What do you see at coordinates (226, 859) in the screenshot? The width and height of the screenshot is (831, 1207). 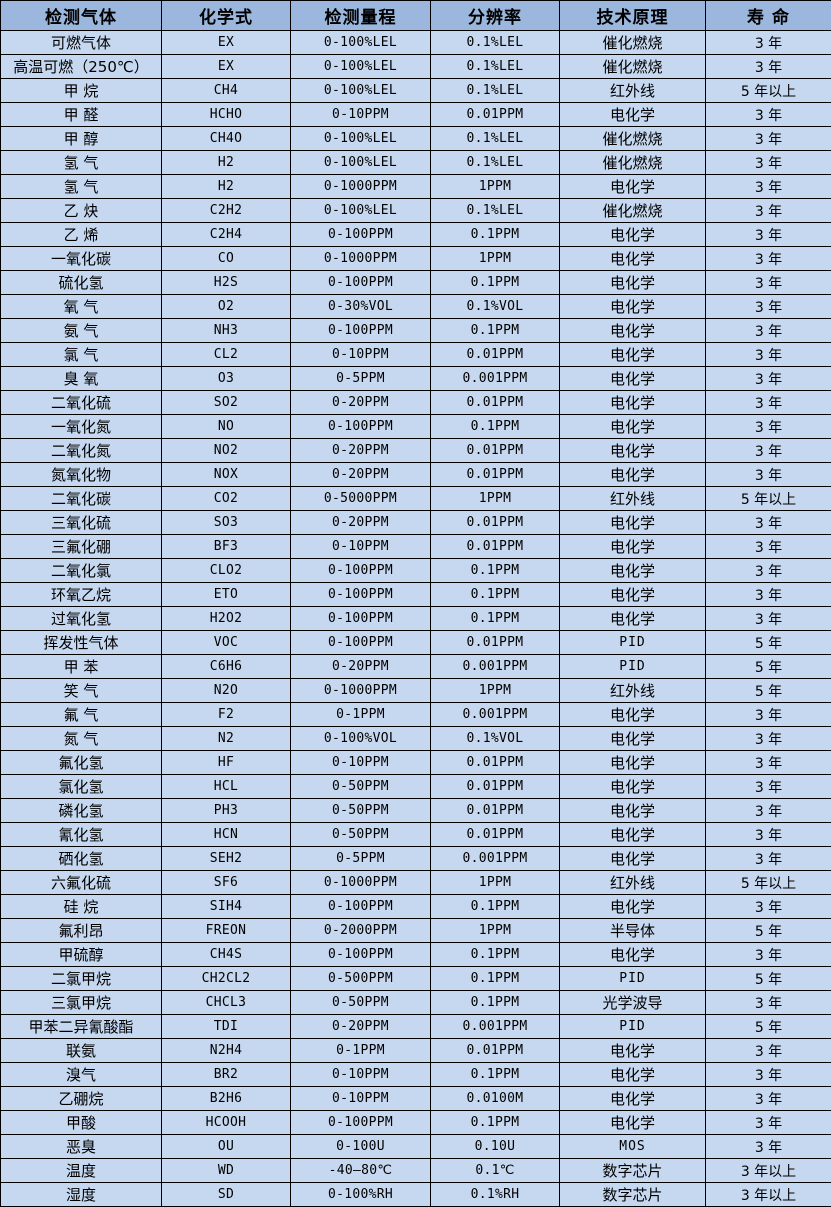 I see `cell-chemical-formula: SEH2` at bounding box center [226, 859].